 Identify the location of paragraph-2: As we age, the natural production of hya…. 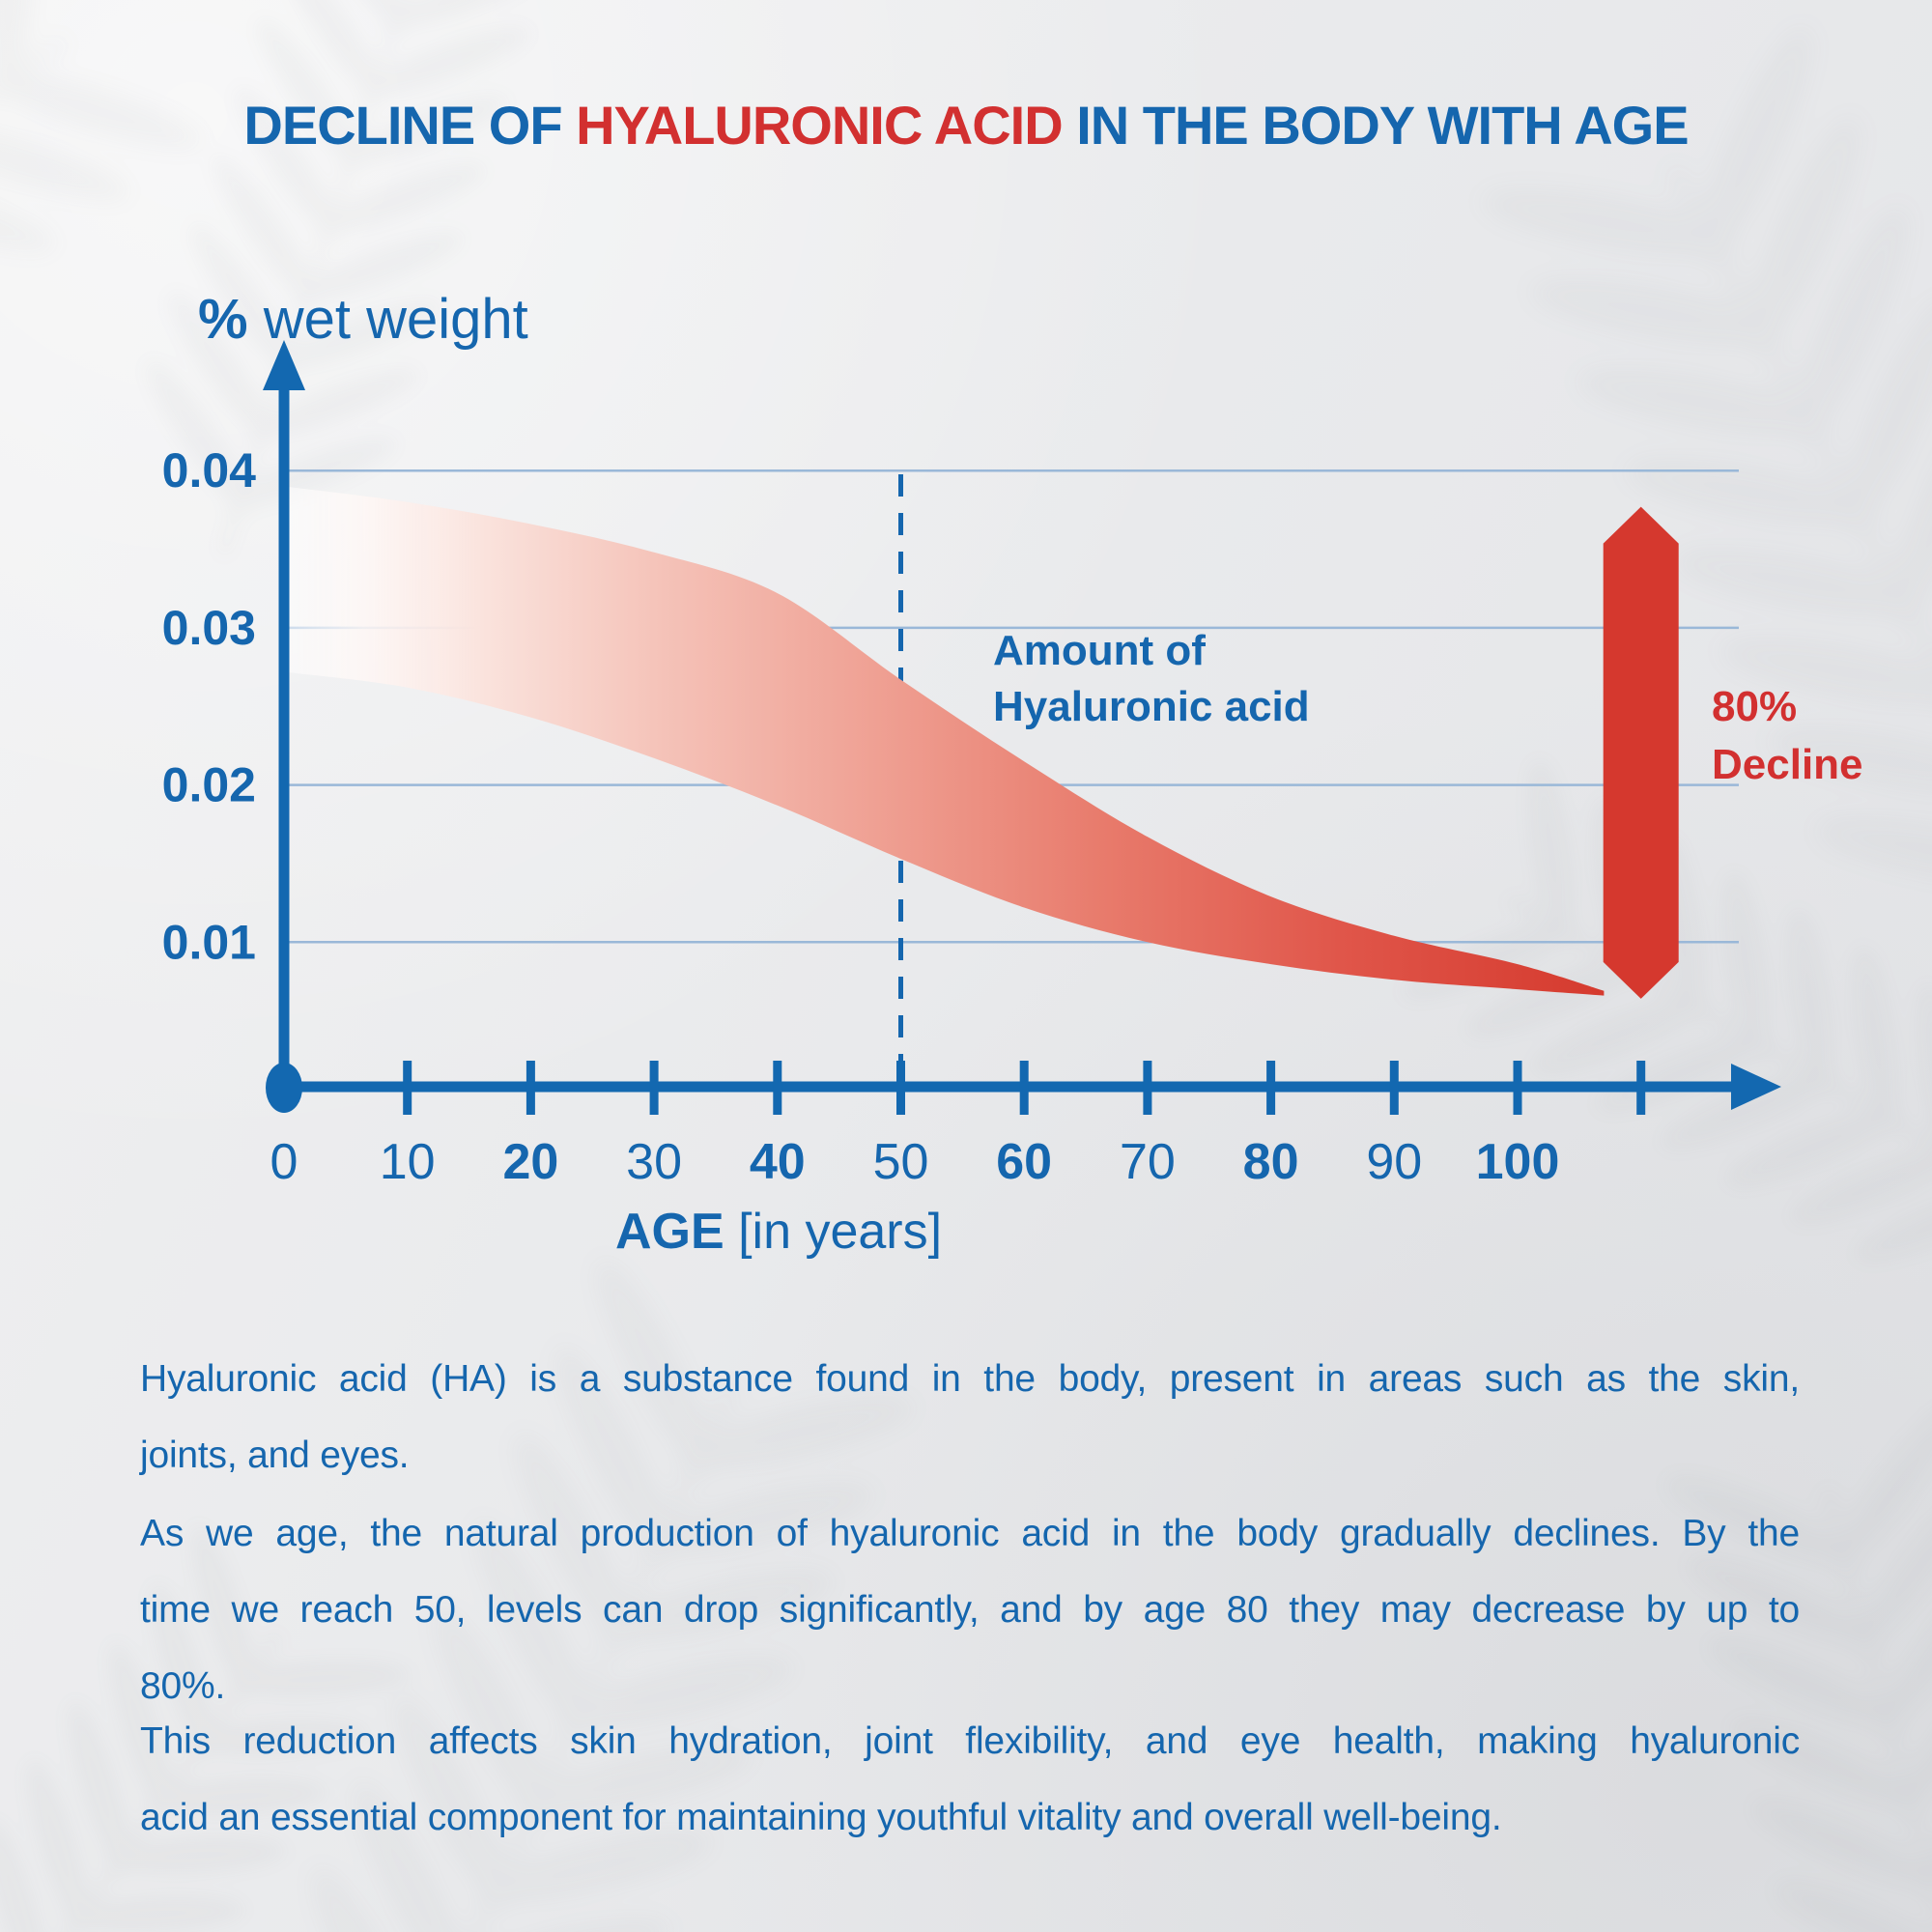
(970, 1609).